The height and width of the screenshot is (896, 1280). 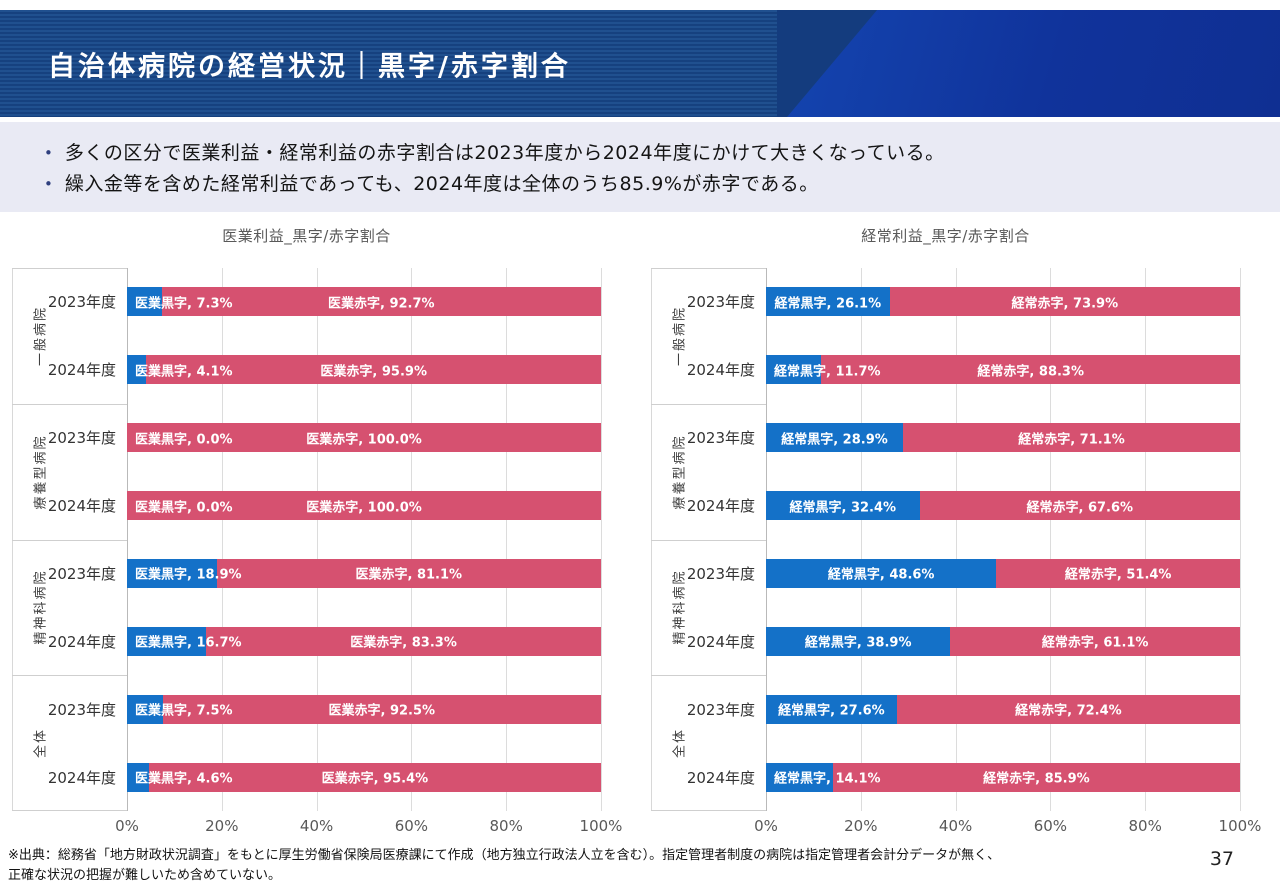 I want to click on surplus-data-label: 医業黒字, 4.1%, so click(x=184, y=372).